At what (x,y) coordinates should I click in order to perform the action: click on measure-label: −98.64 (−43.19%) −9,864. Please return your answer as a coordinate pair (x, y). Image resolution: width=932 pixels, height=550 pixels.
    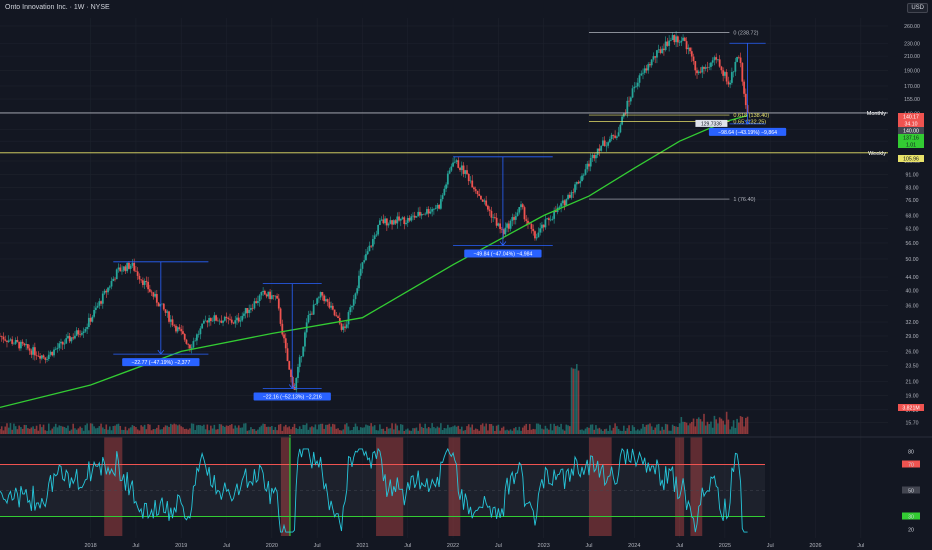
    Looking at the image, I should click on (747, 133).